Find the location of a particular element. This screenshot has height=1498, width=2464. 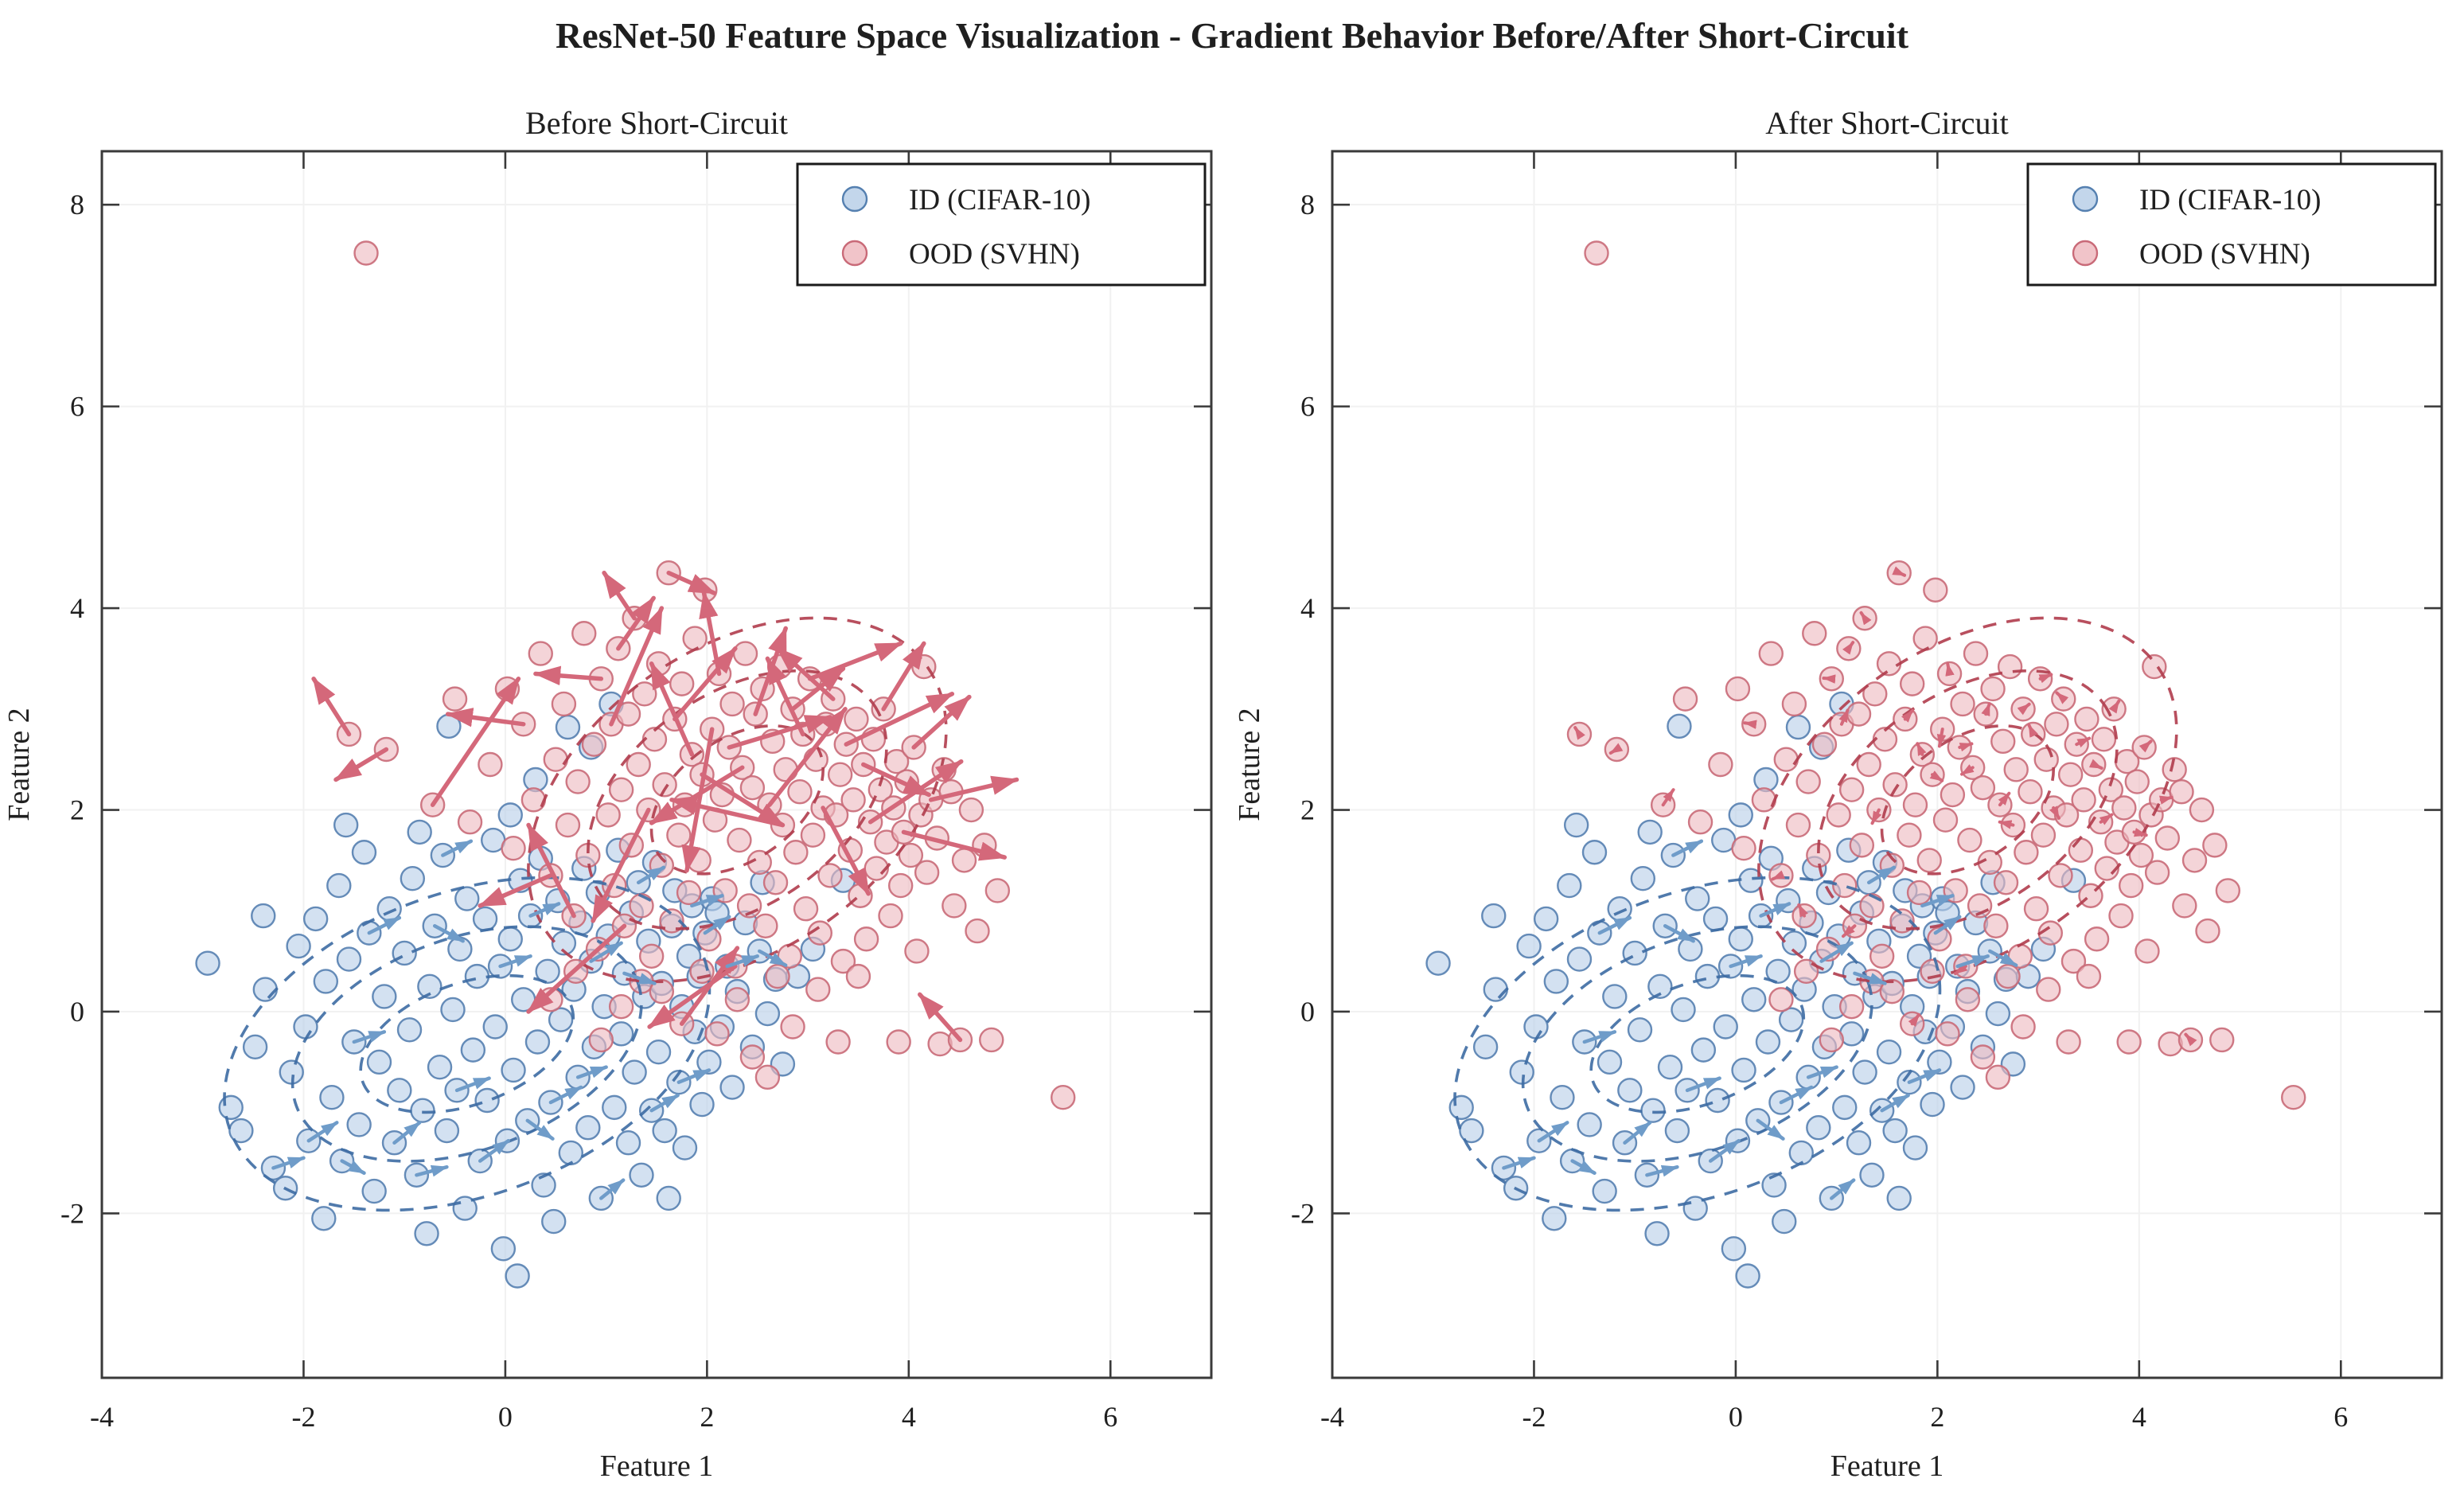

panel-title: After Short-Circuit is located at coordinates (1887, 123).